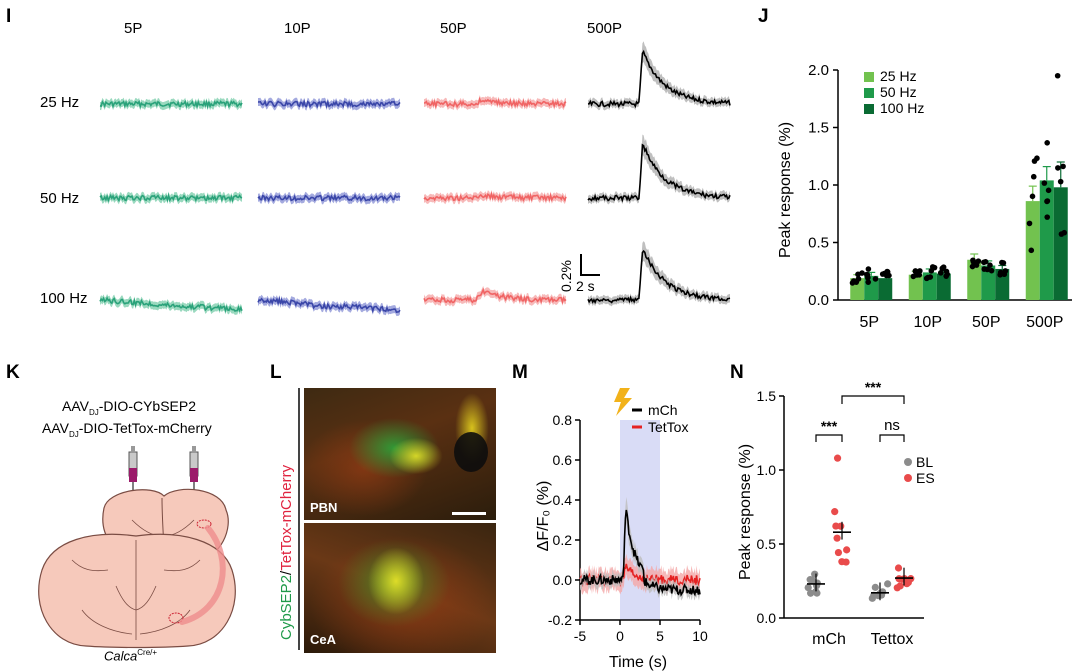  What do you see at coordinates (580, 636) in the screenshot?
I see `m-xtick-label: -5` at bounding box center [580, 636].